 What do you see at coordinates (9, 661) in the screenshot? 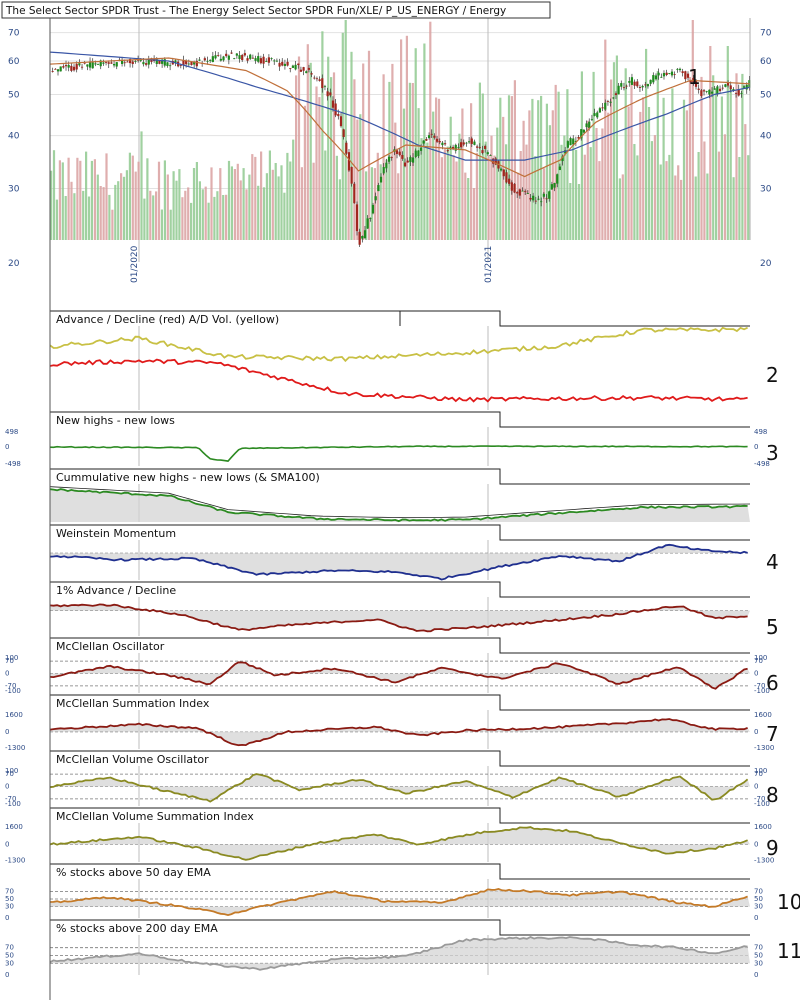
I see `panel-7-tick-left: 70` at bounding box center [9, 661].